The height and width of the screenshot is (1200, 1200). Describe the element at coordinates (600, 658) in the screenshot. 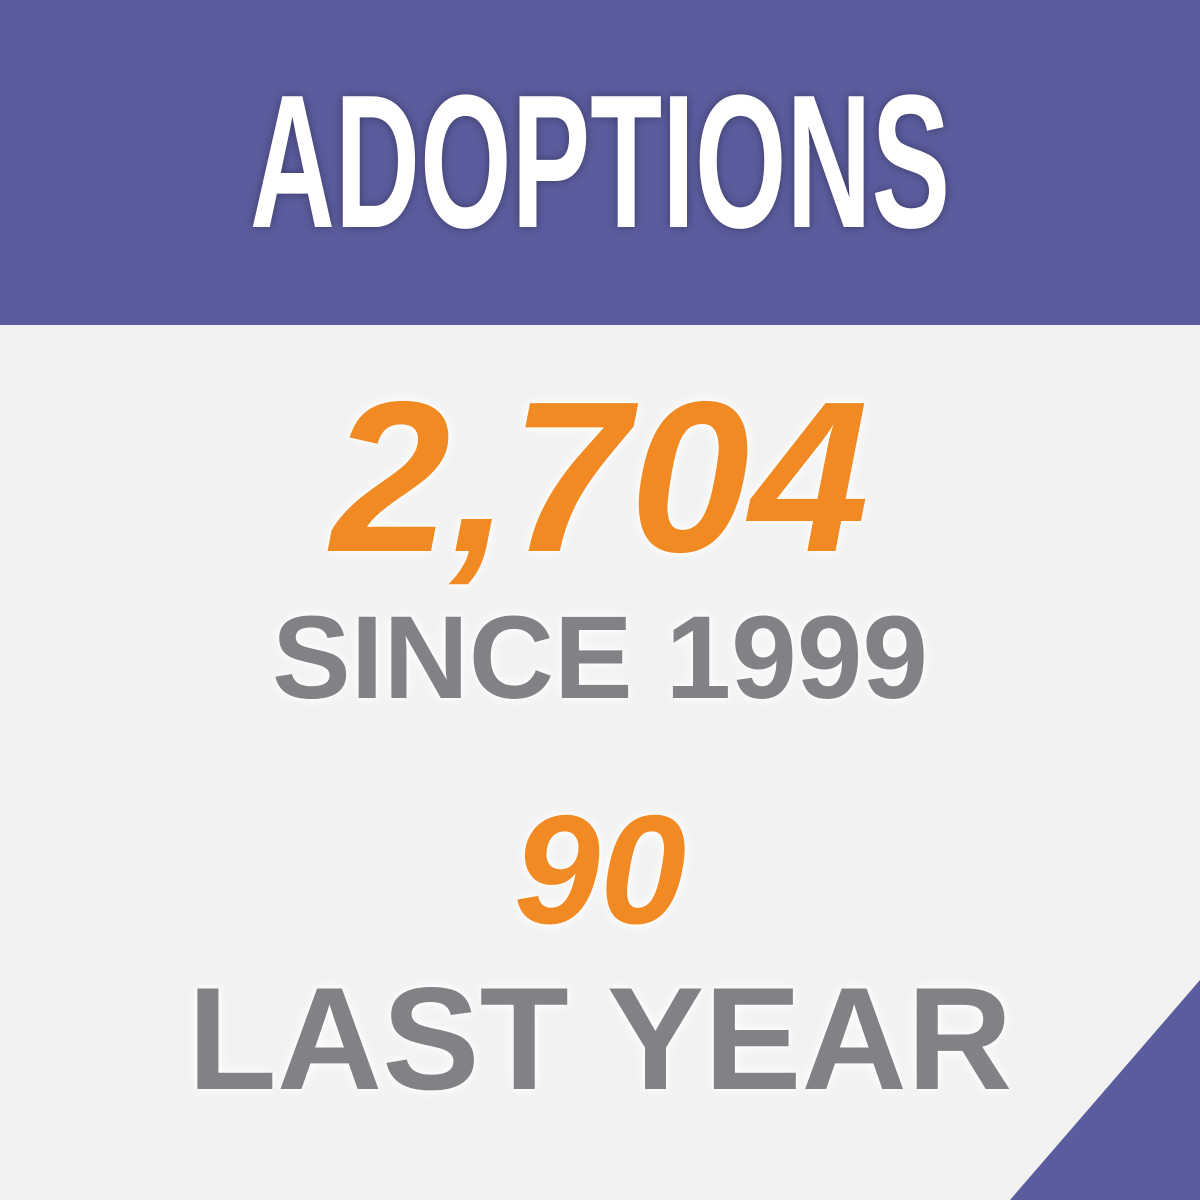

I see `total-adoptions-label: SINCE 1999` at that location.